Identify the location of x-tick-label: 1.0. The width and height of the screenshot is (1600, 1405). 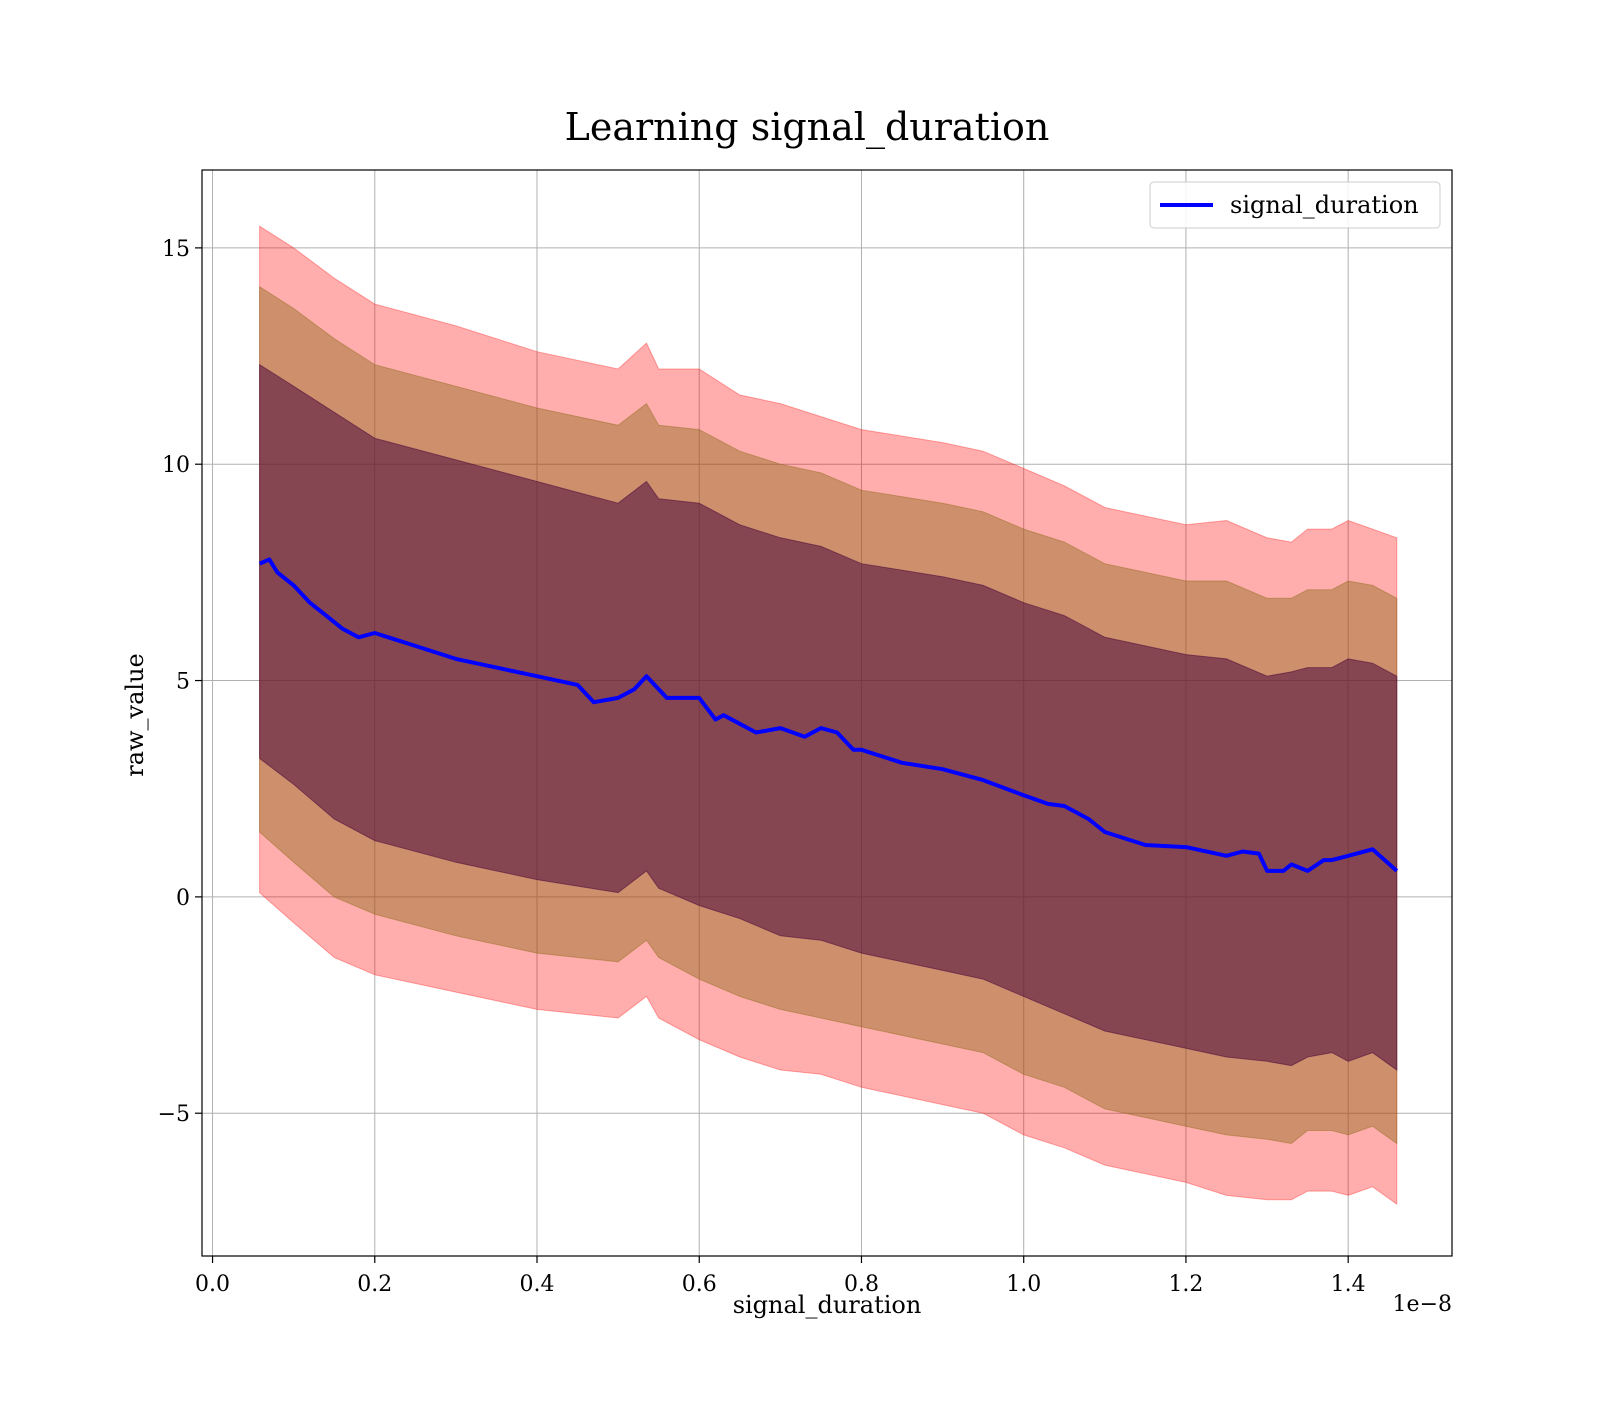
(1023, 1284).